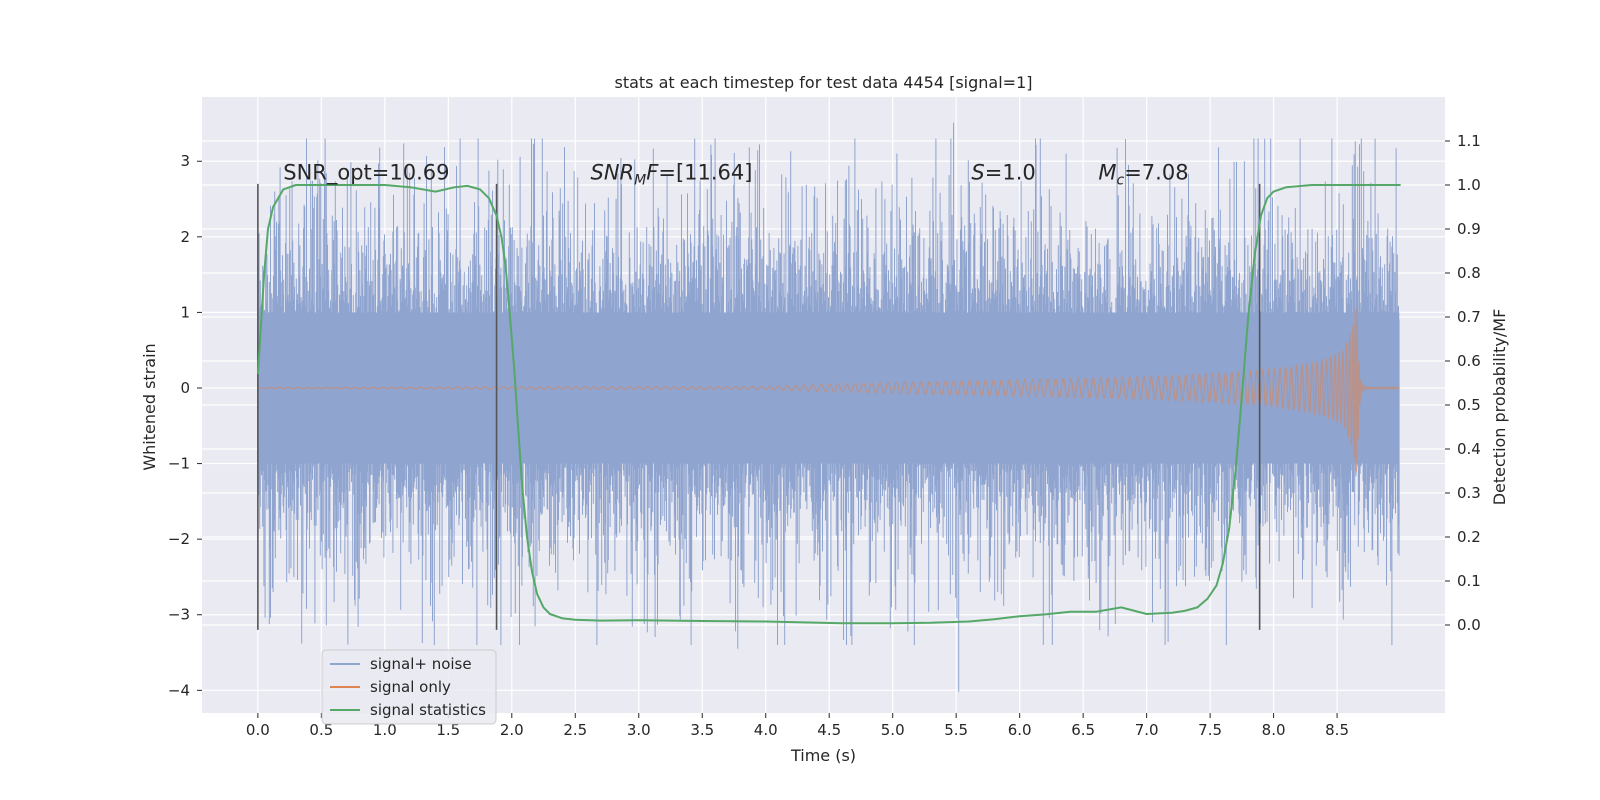 This screenshot has width=1600, height=800. What do you see at coordinates (1274, 730) in the screenshot?
I see `x-tick-label: 8.0` at bounding box center [1274, 730].